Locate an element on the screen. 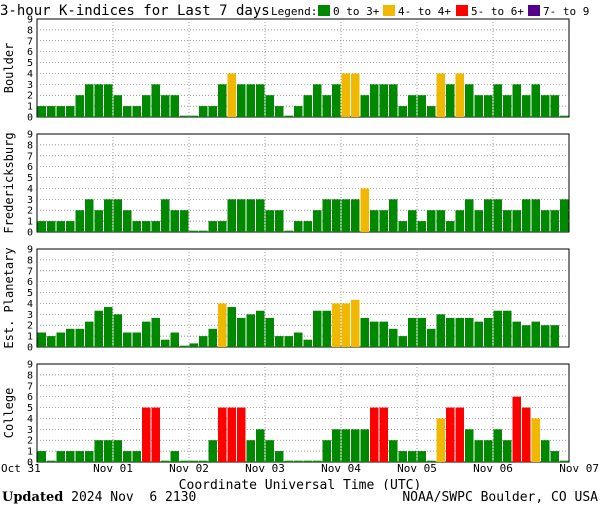 This screenshot has height=510, width=600. x-tick-label: Nov 05 is located at coordinates (417, 468).